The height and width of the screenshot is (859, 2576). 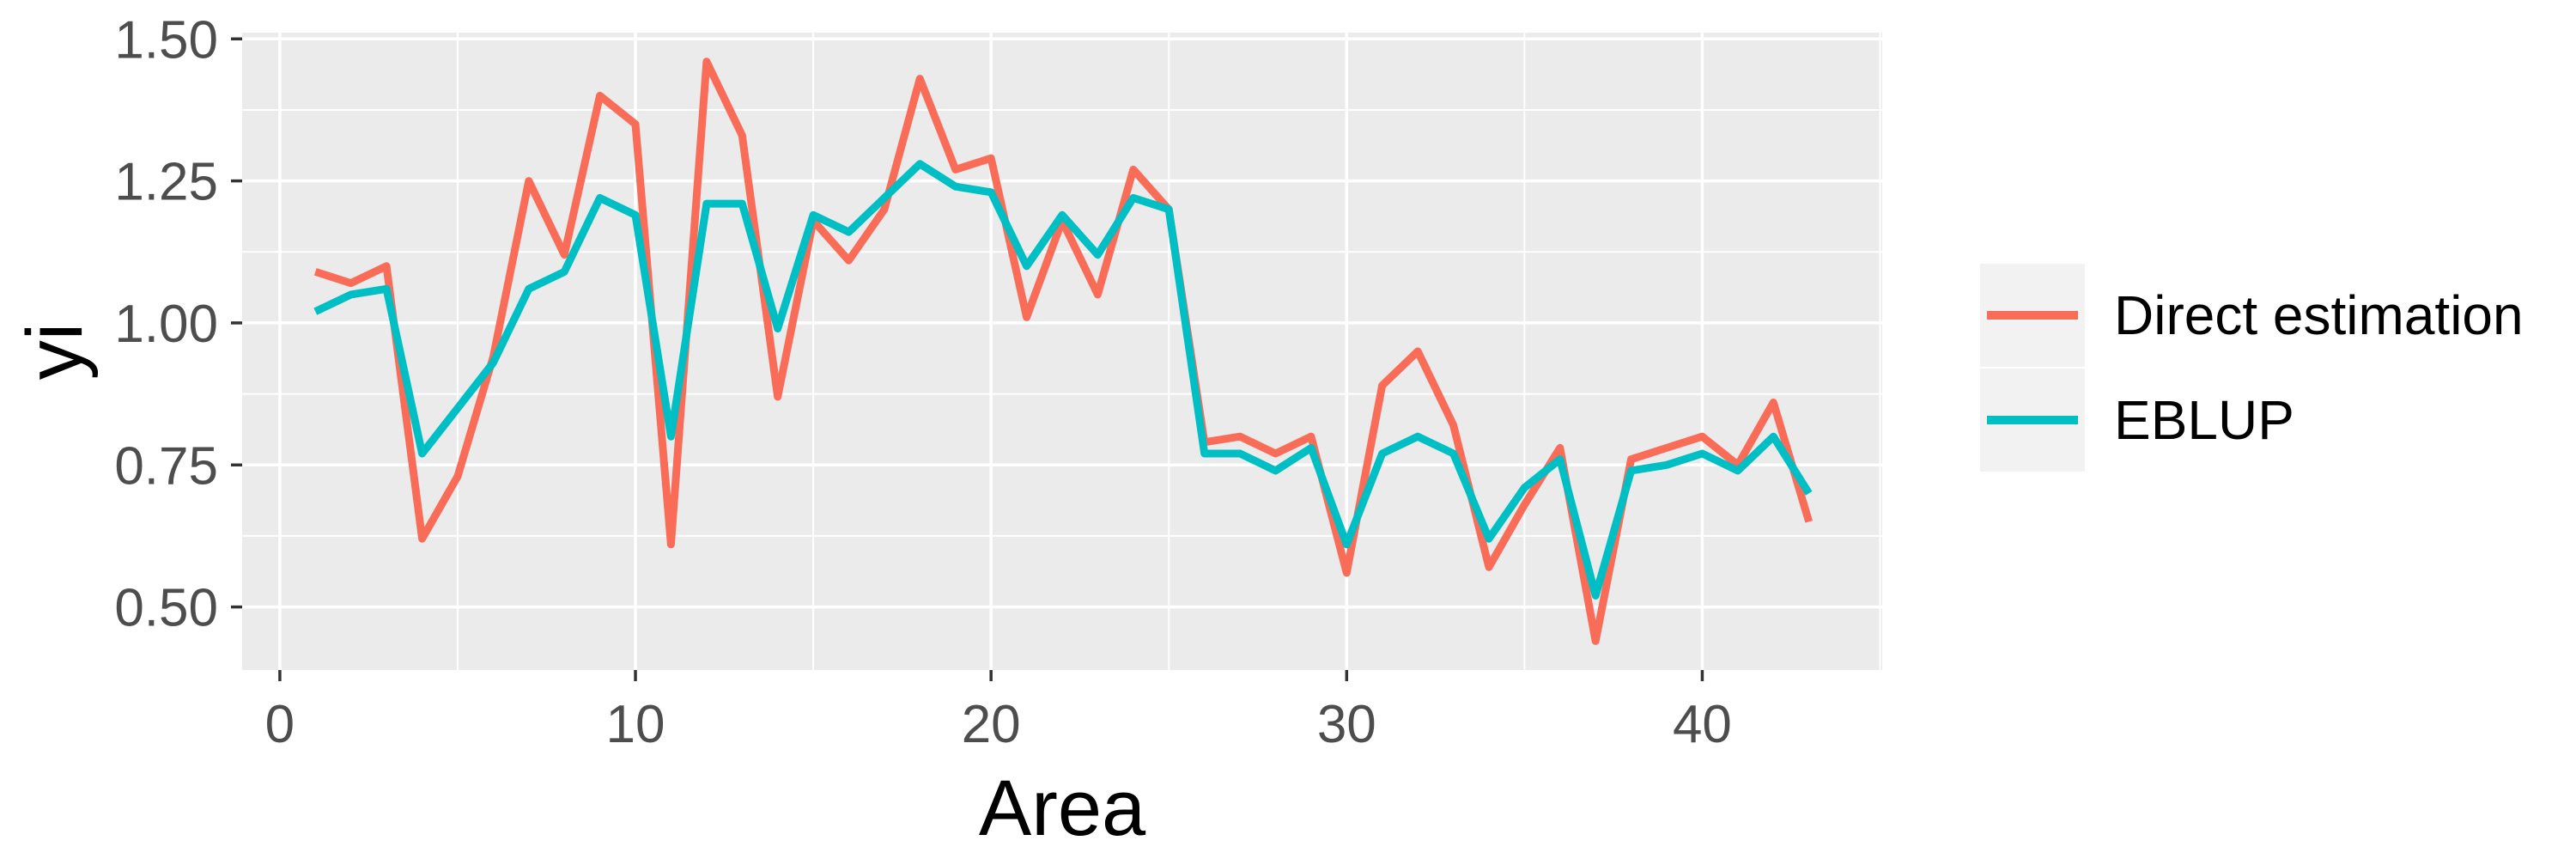 I want to click on x-tick-label: 30, so click(x=1346, y=725).